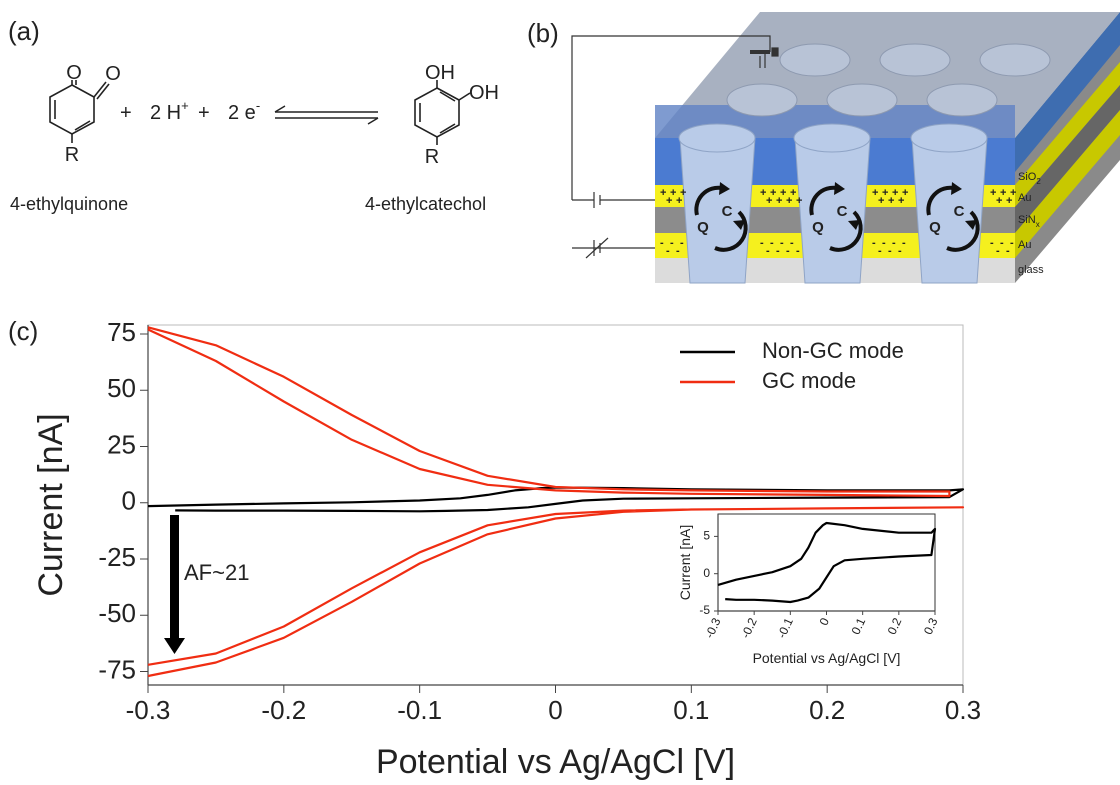 The width and height of the screenshot is (1120, 785). Describe the element at coordinates (1027, 177) in the screenshot. I see `layer-text: SiO` at that location.